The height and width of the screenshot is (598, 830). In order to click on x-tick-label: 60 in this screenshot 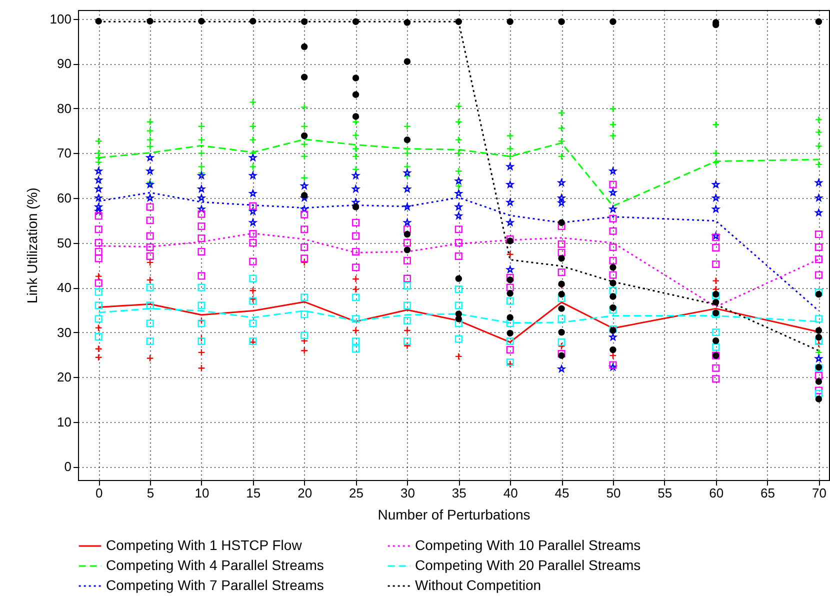, I will do `click(716, 493)`.